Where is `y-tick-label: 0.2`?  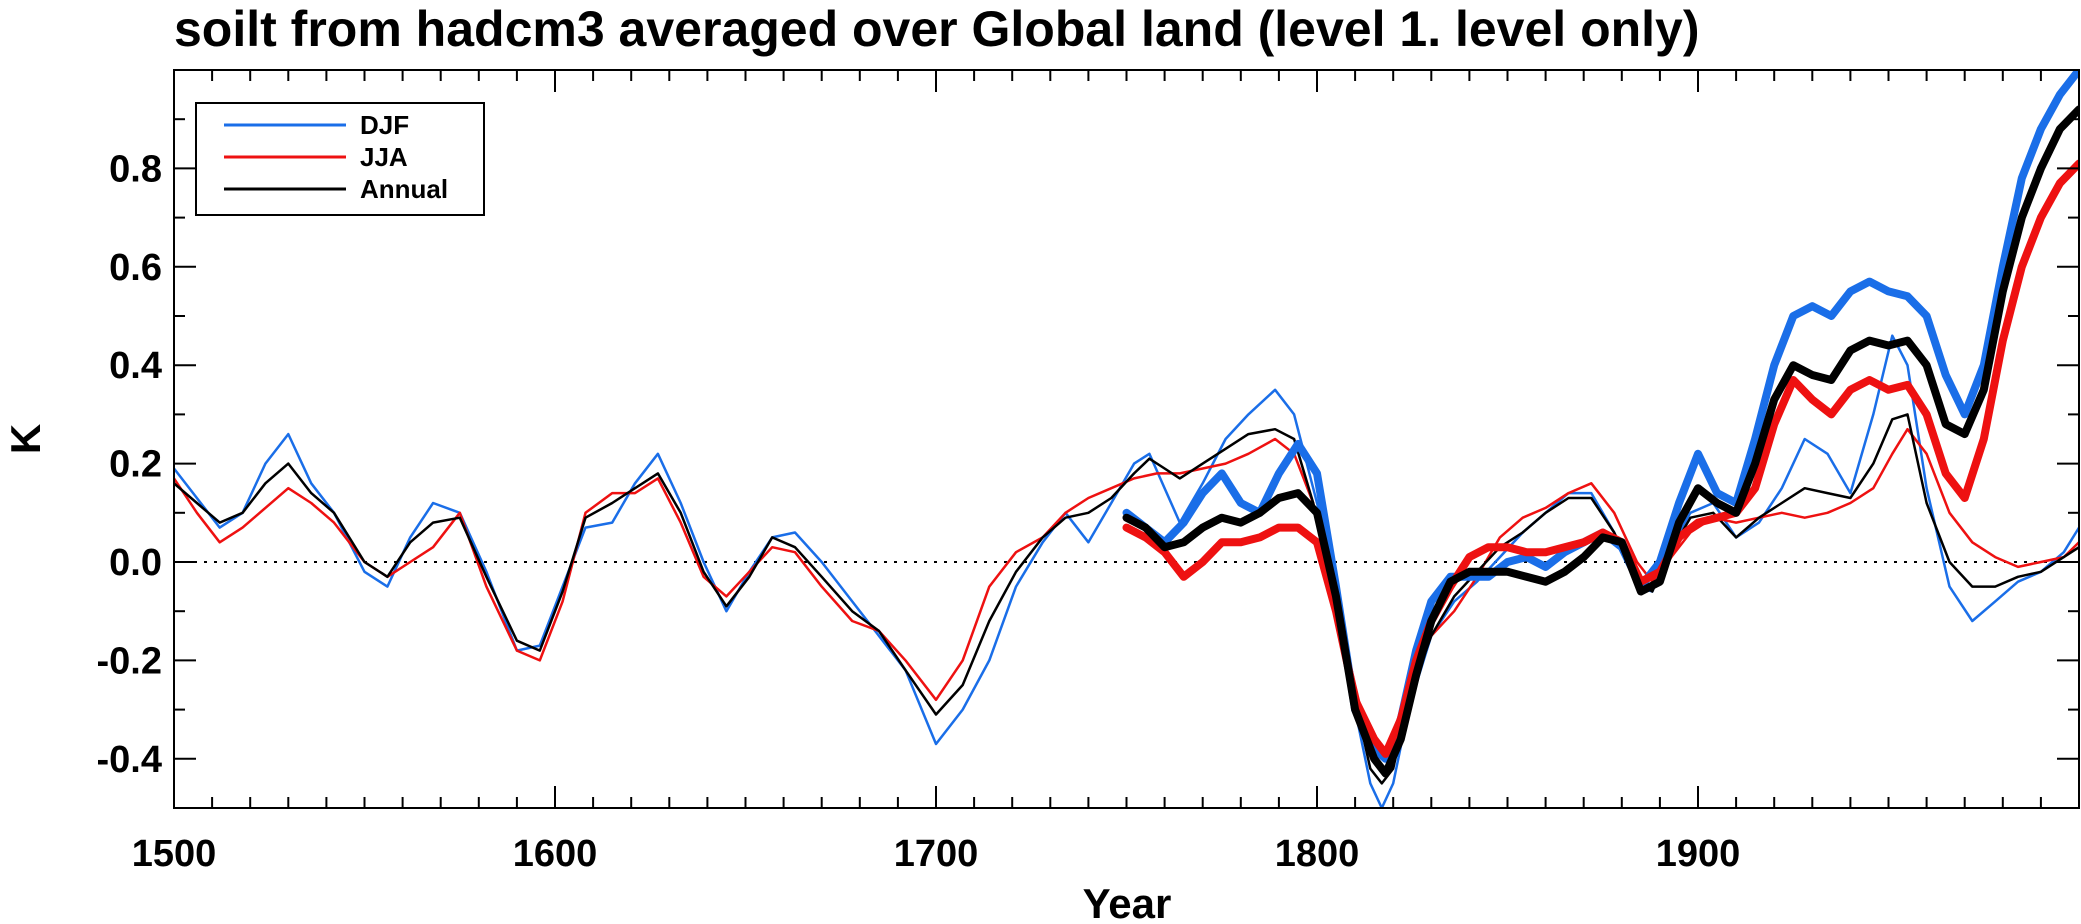
y-tick-label: 0.2 is located at coordinates (135, 465).